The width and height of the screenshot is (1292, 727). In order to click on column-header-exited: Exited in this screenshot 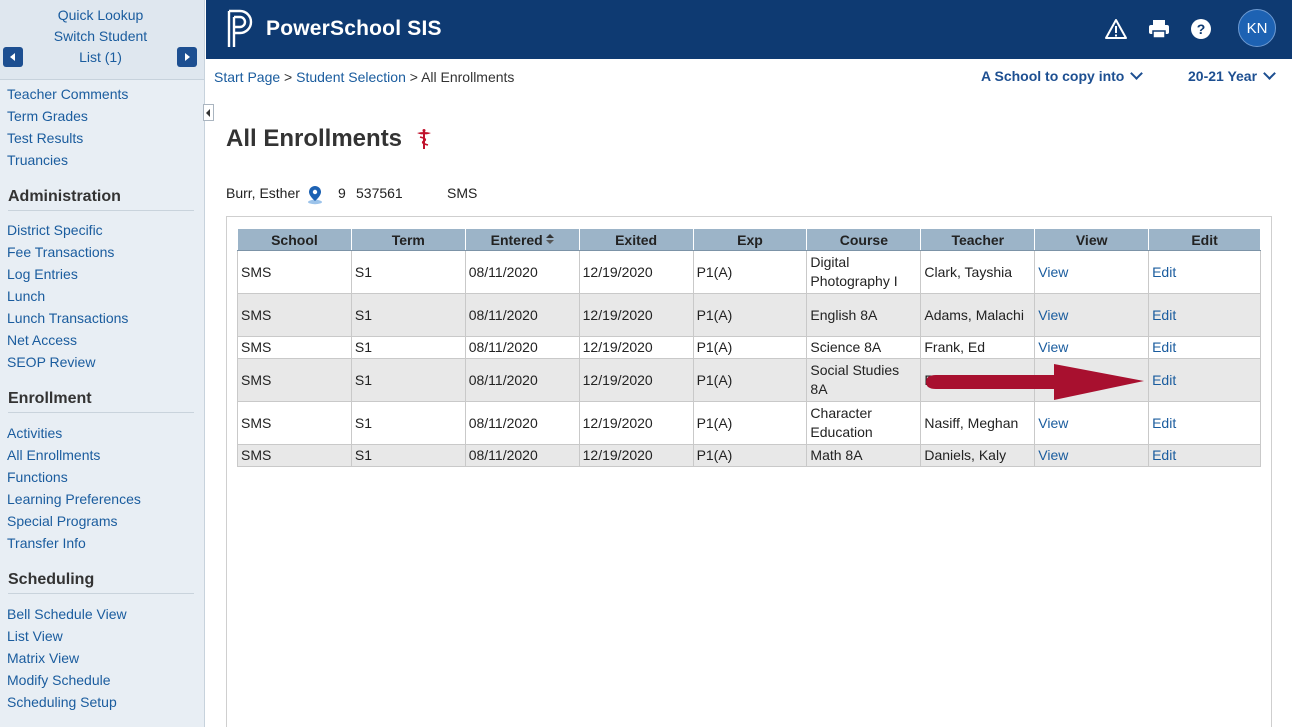, I will do `click(636, 239)`.